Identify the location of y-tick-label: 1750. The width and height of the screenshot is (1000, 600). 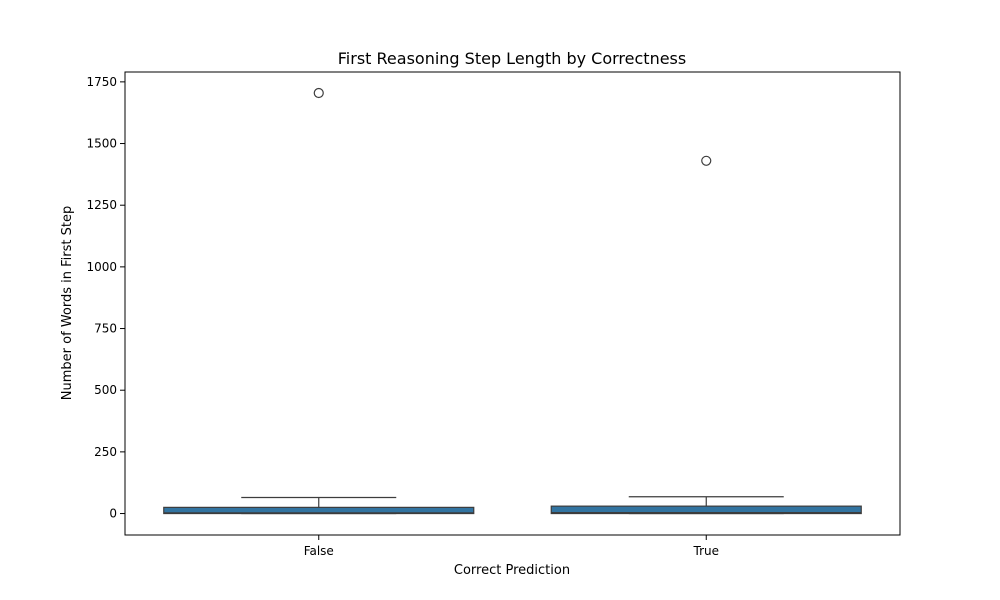
(101, 82).